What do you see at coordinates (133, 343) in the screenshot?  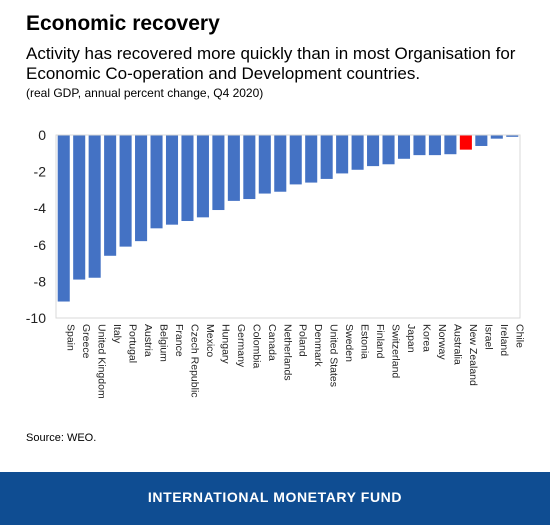 I see `x-category-label: Portugal` at bounding box center [133, 343].